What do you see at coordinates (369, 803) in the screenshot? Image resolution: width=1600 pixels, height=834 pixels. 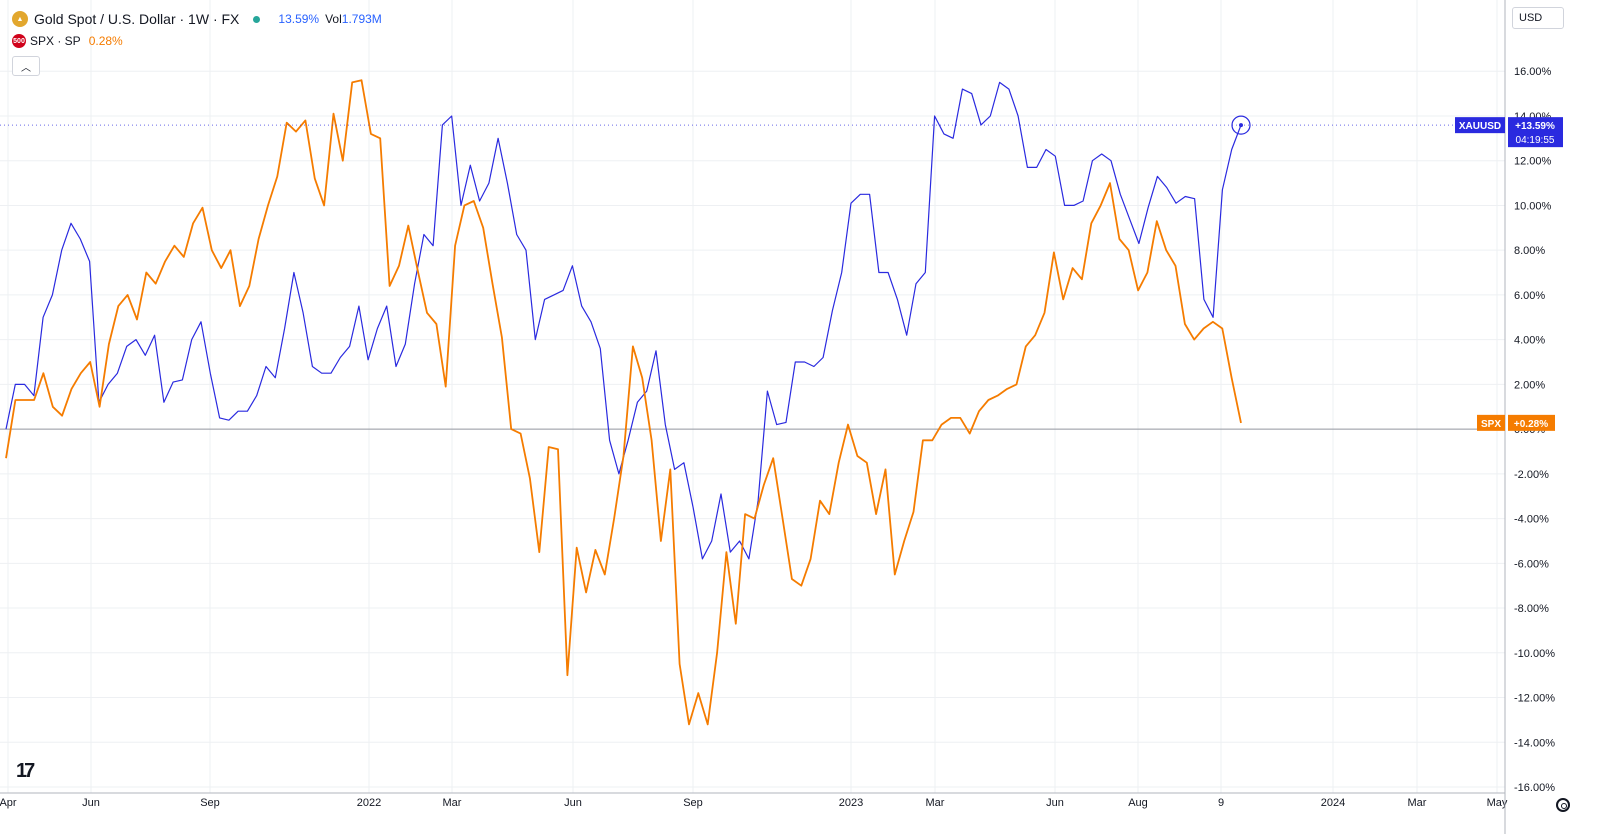 I see `x-tick-label: 2022` at bounding box center [369, 803].